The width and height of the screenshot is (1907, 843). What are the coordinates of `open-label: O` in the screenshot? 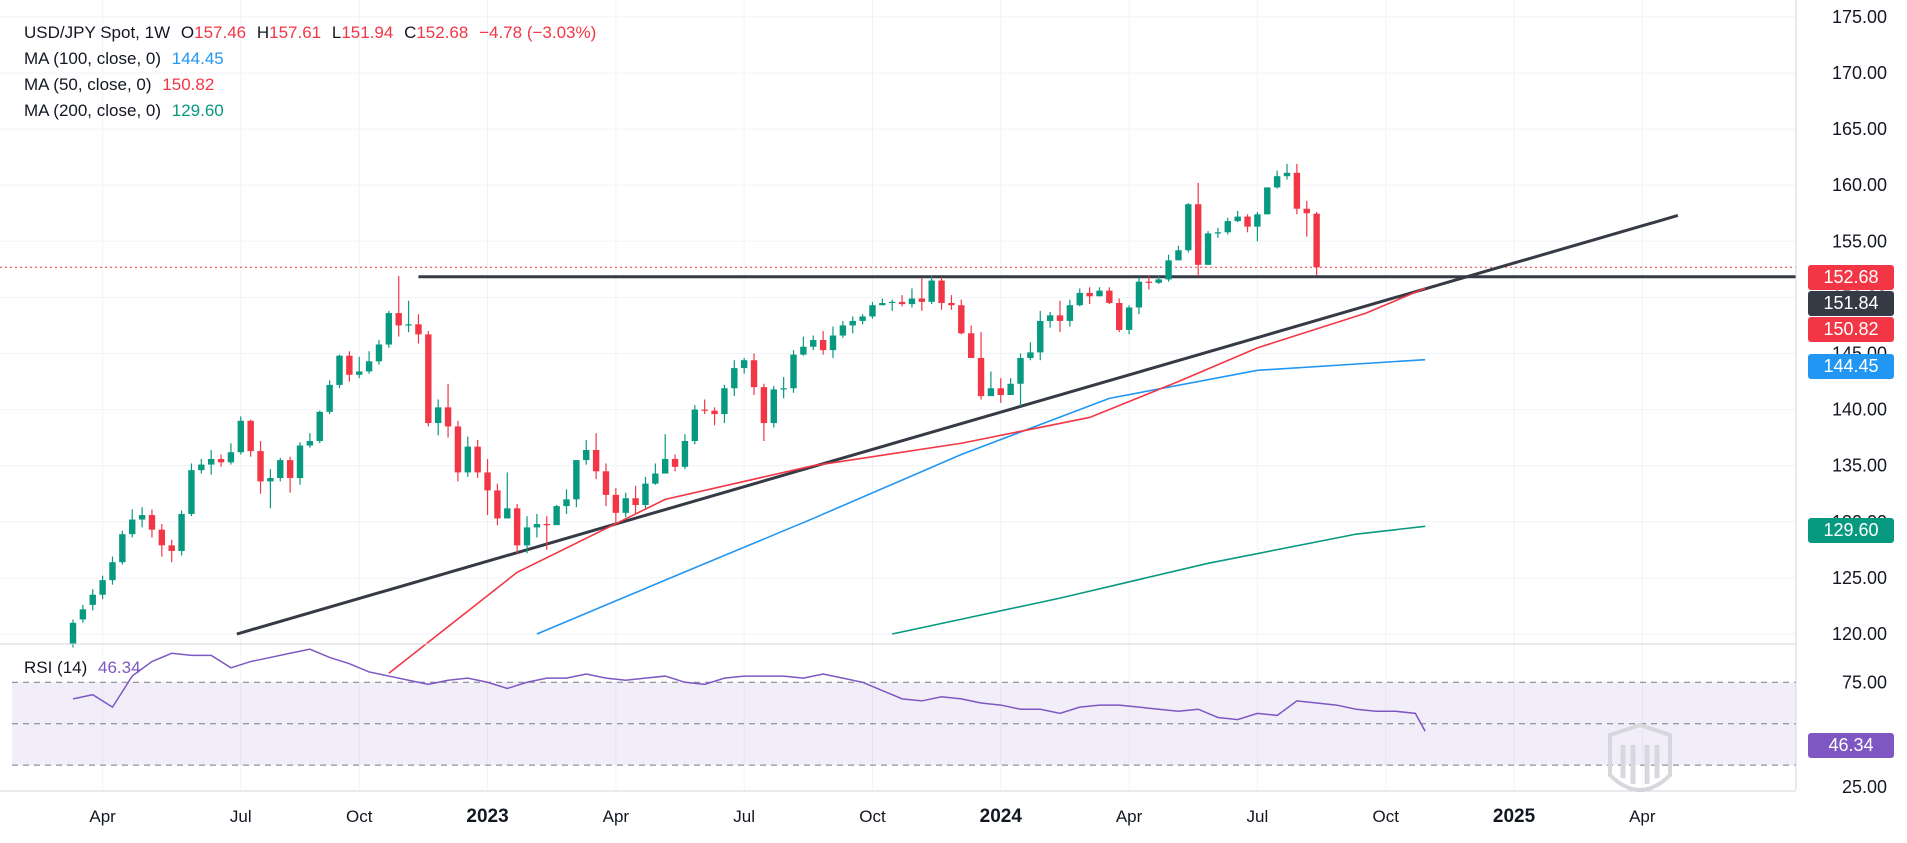 It's located at (187, 32).